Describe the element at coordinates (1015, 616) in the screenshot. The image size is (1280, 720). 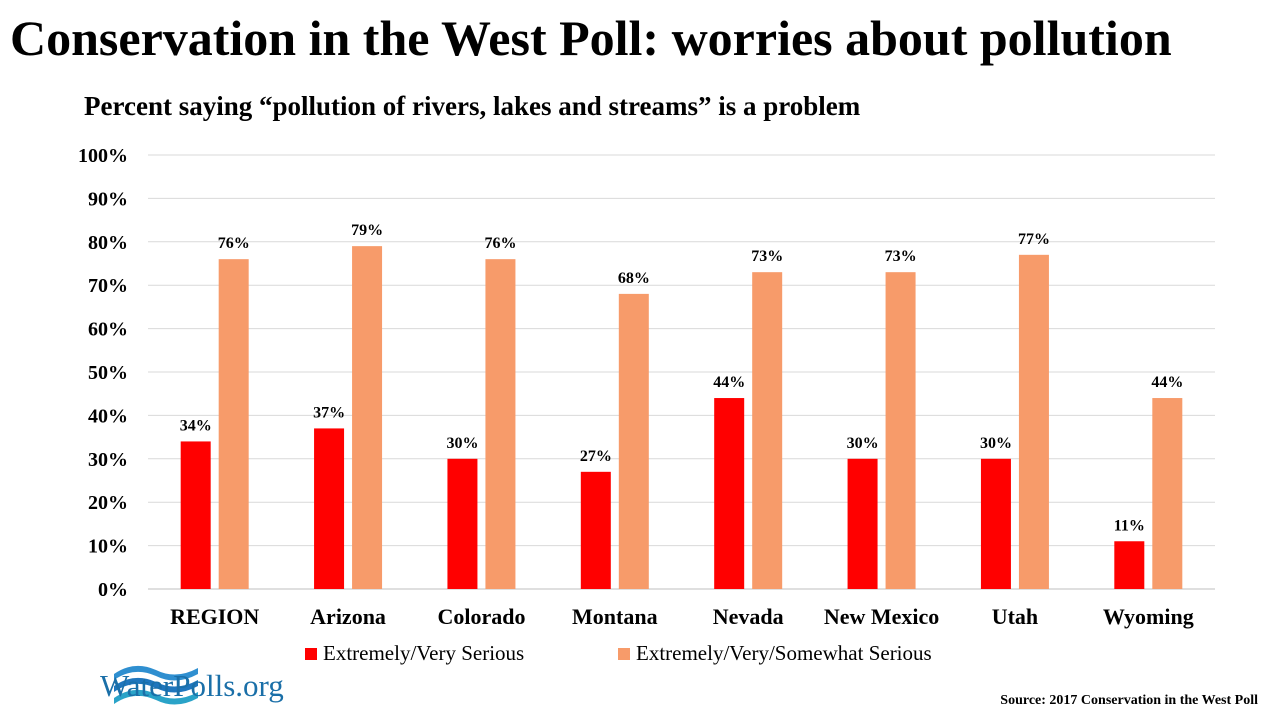
I see `x-tick-label: Utah` at that location.